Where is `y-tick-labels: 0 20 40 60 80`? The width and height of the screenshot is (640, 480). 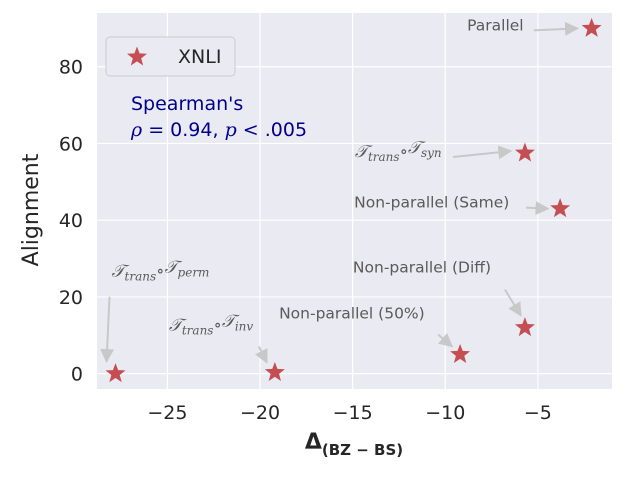 y-tick-labels: 0 20 40 60 80 is located at coordinates (71, 221).